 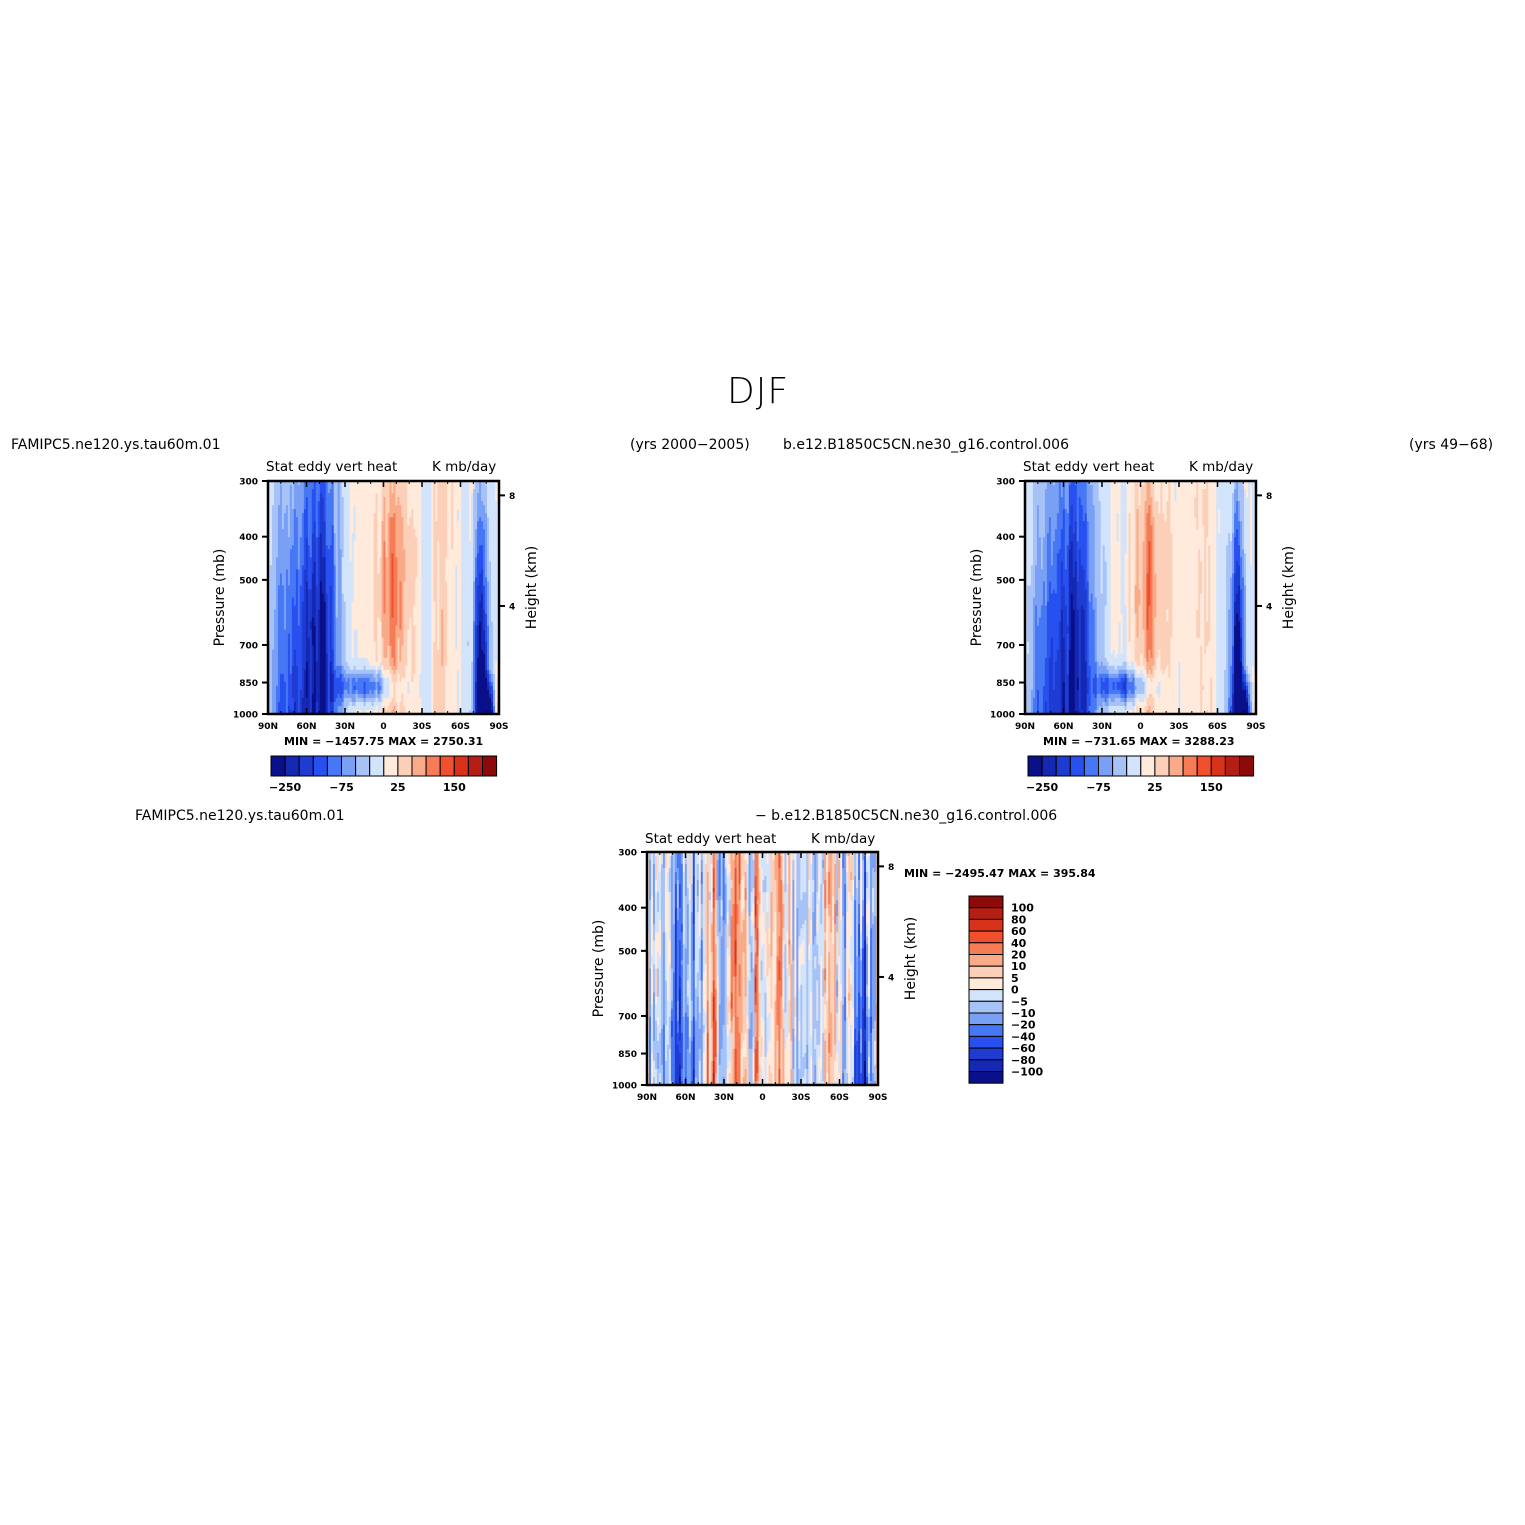 I want to click on bottom-case-a-label: FAMIPC5.ne120.ys.tau60m.01, so click(x=239, y=816).